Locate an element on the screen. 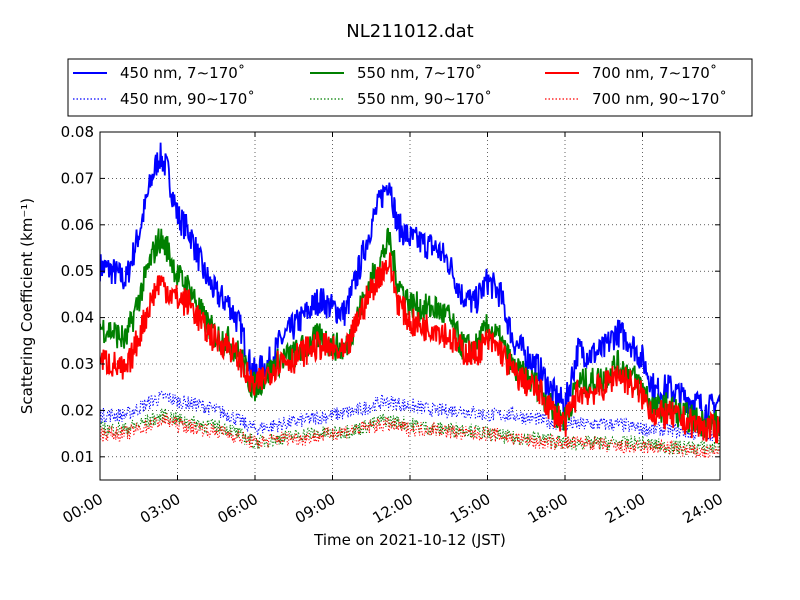 The image size is (800, 600). y-tick-label: 0.02 is located at coordinates (77, 410).